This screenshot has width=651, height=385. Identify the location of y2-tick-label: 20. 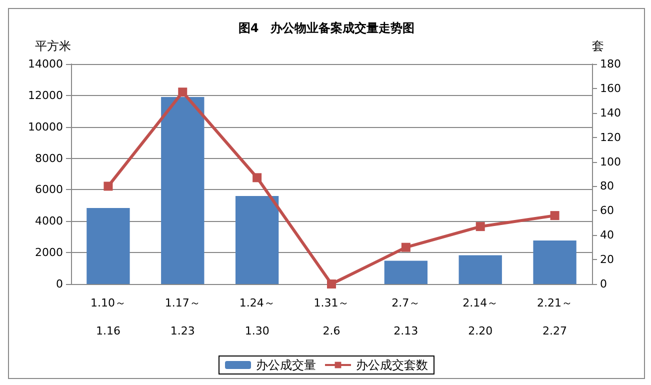
(607, 259).